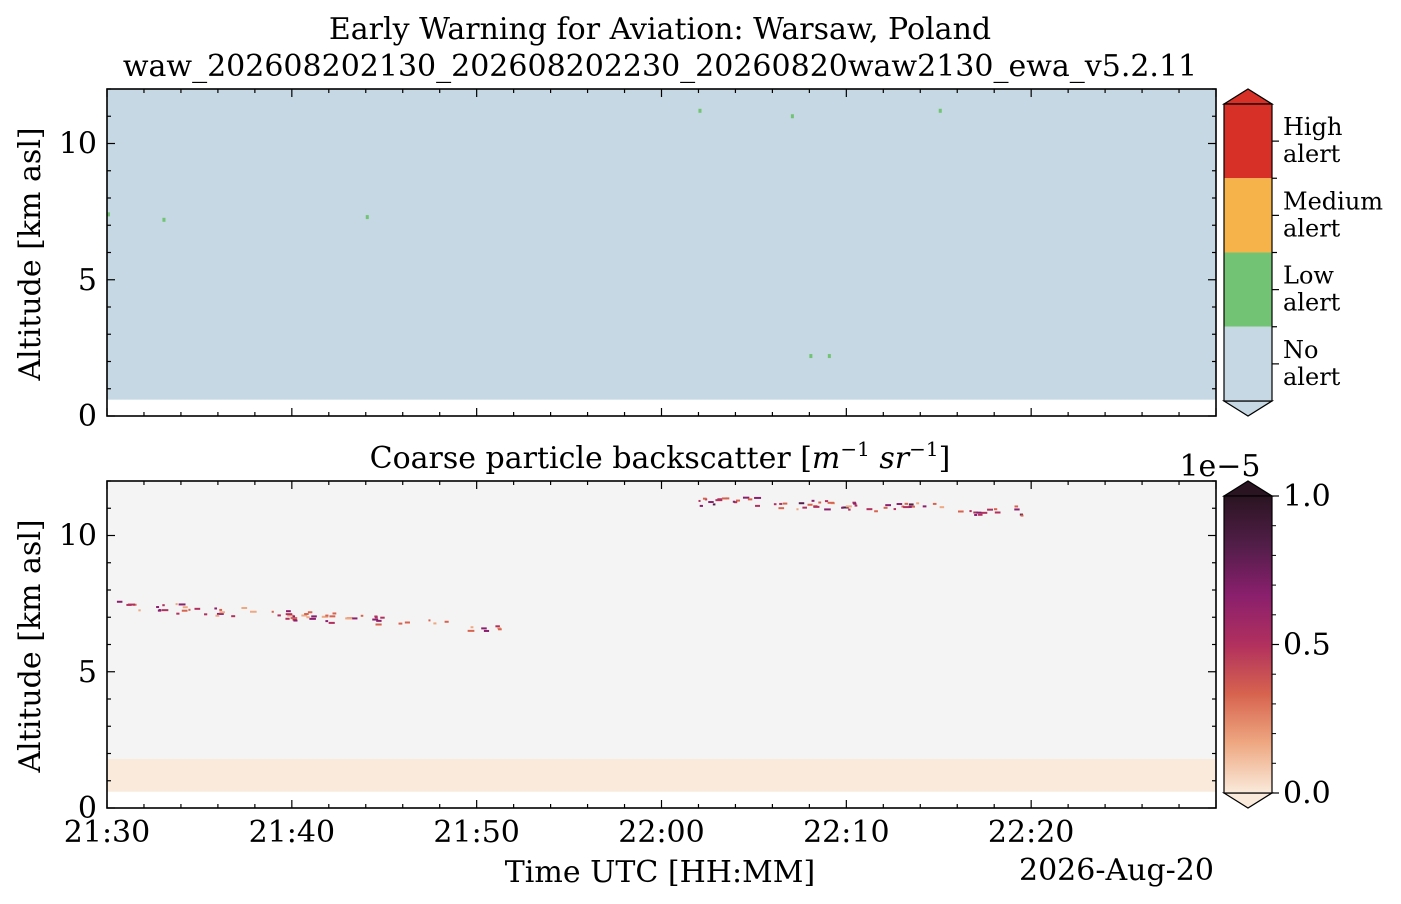  I want to click on colorbar-tick-label: 0.0, so click(1307, 793).